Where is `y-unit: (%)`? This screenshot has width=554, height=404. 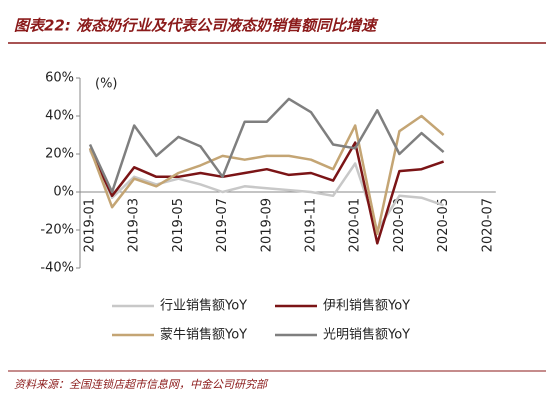
y-unit: (%) is located at coordinates (106, 84).